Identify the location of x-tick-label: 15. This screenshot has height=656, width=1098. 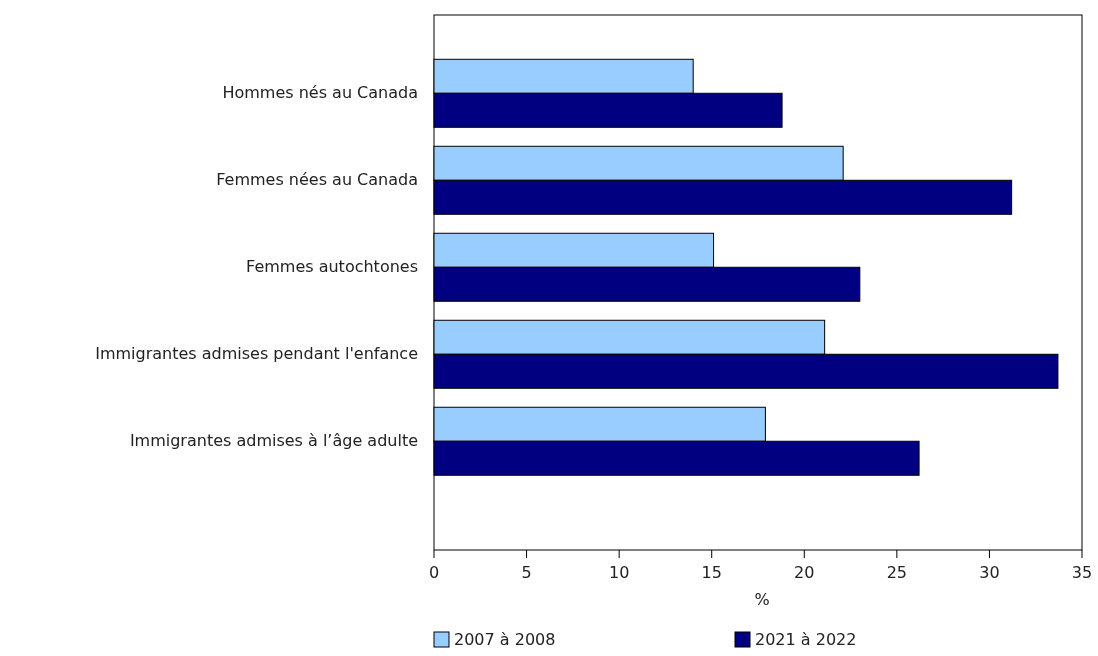
(711, 572).